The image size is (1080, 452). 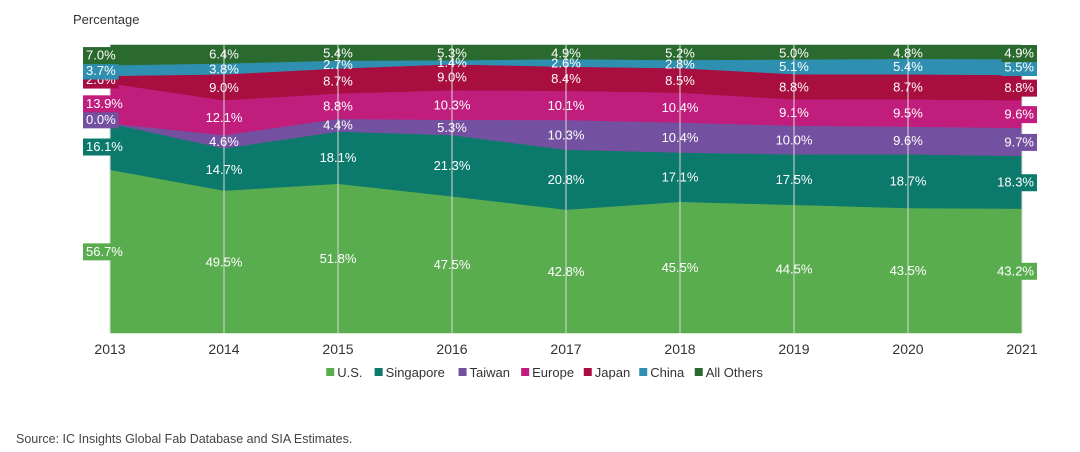 What do you see at coordinates (643, 372) in the screenshot?
I see `legend-swatch-china` at bounding box center [643, 372].